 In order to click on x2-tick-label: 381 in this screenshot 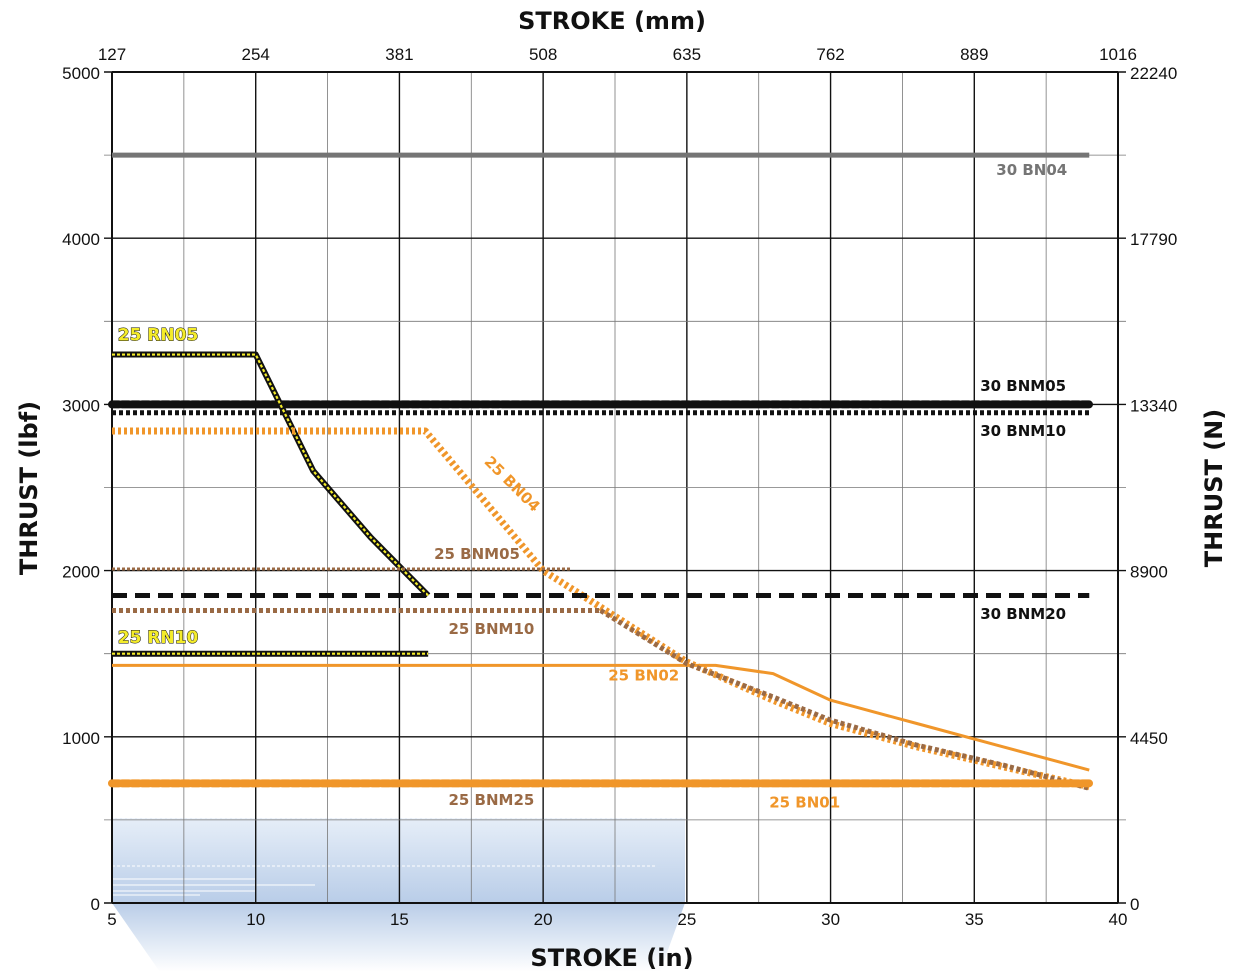, I will do `click(399, 54)`.